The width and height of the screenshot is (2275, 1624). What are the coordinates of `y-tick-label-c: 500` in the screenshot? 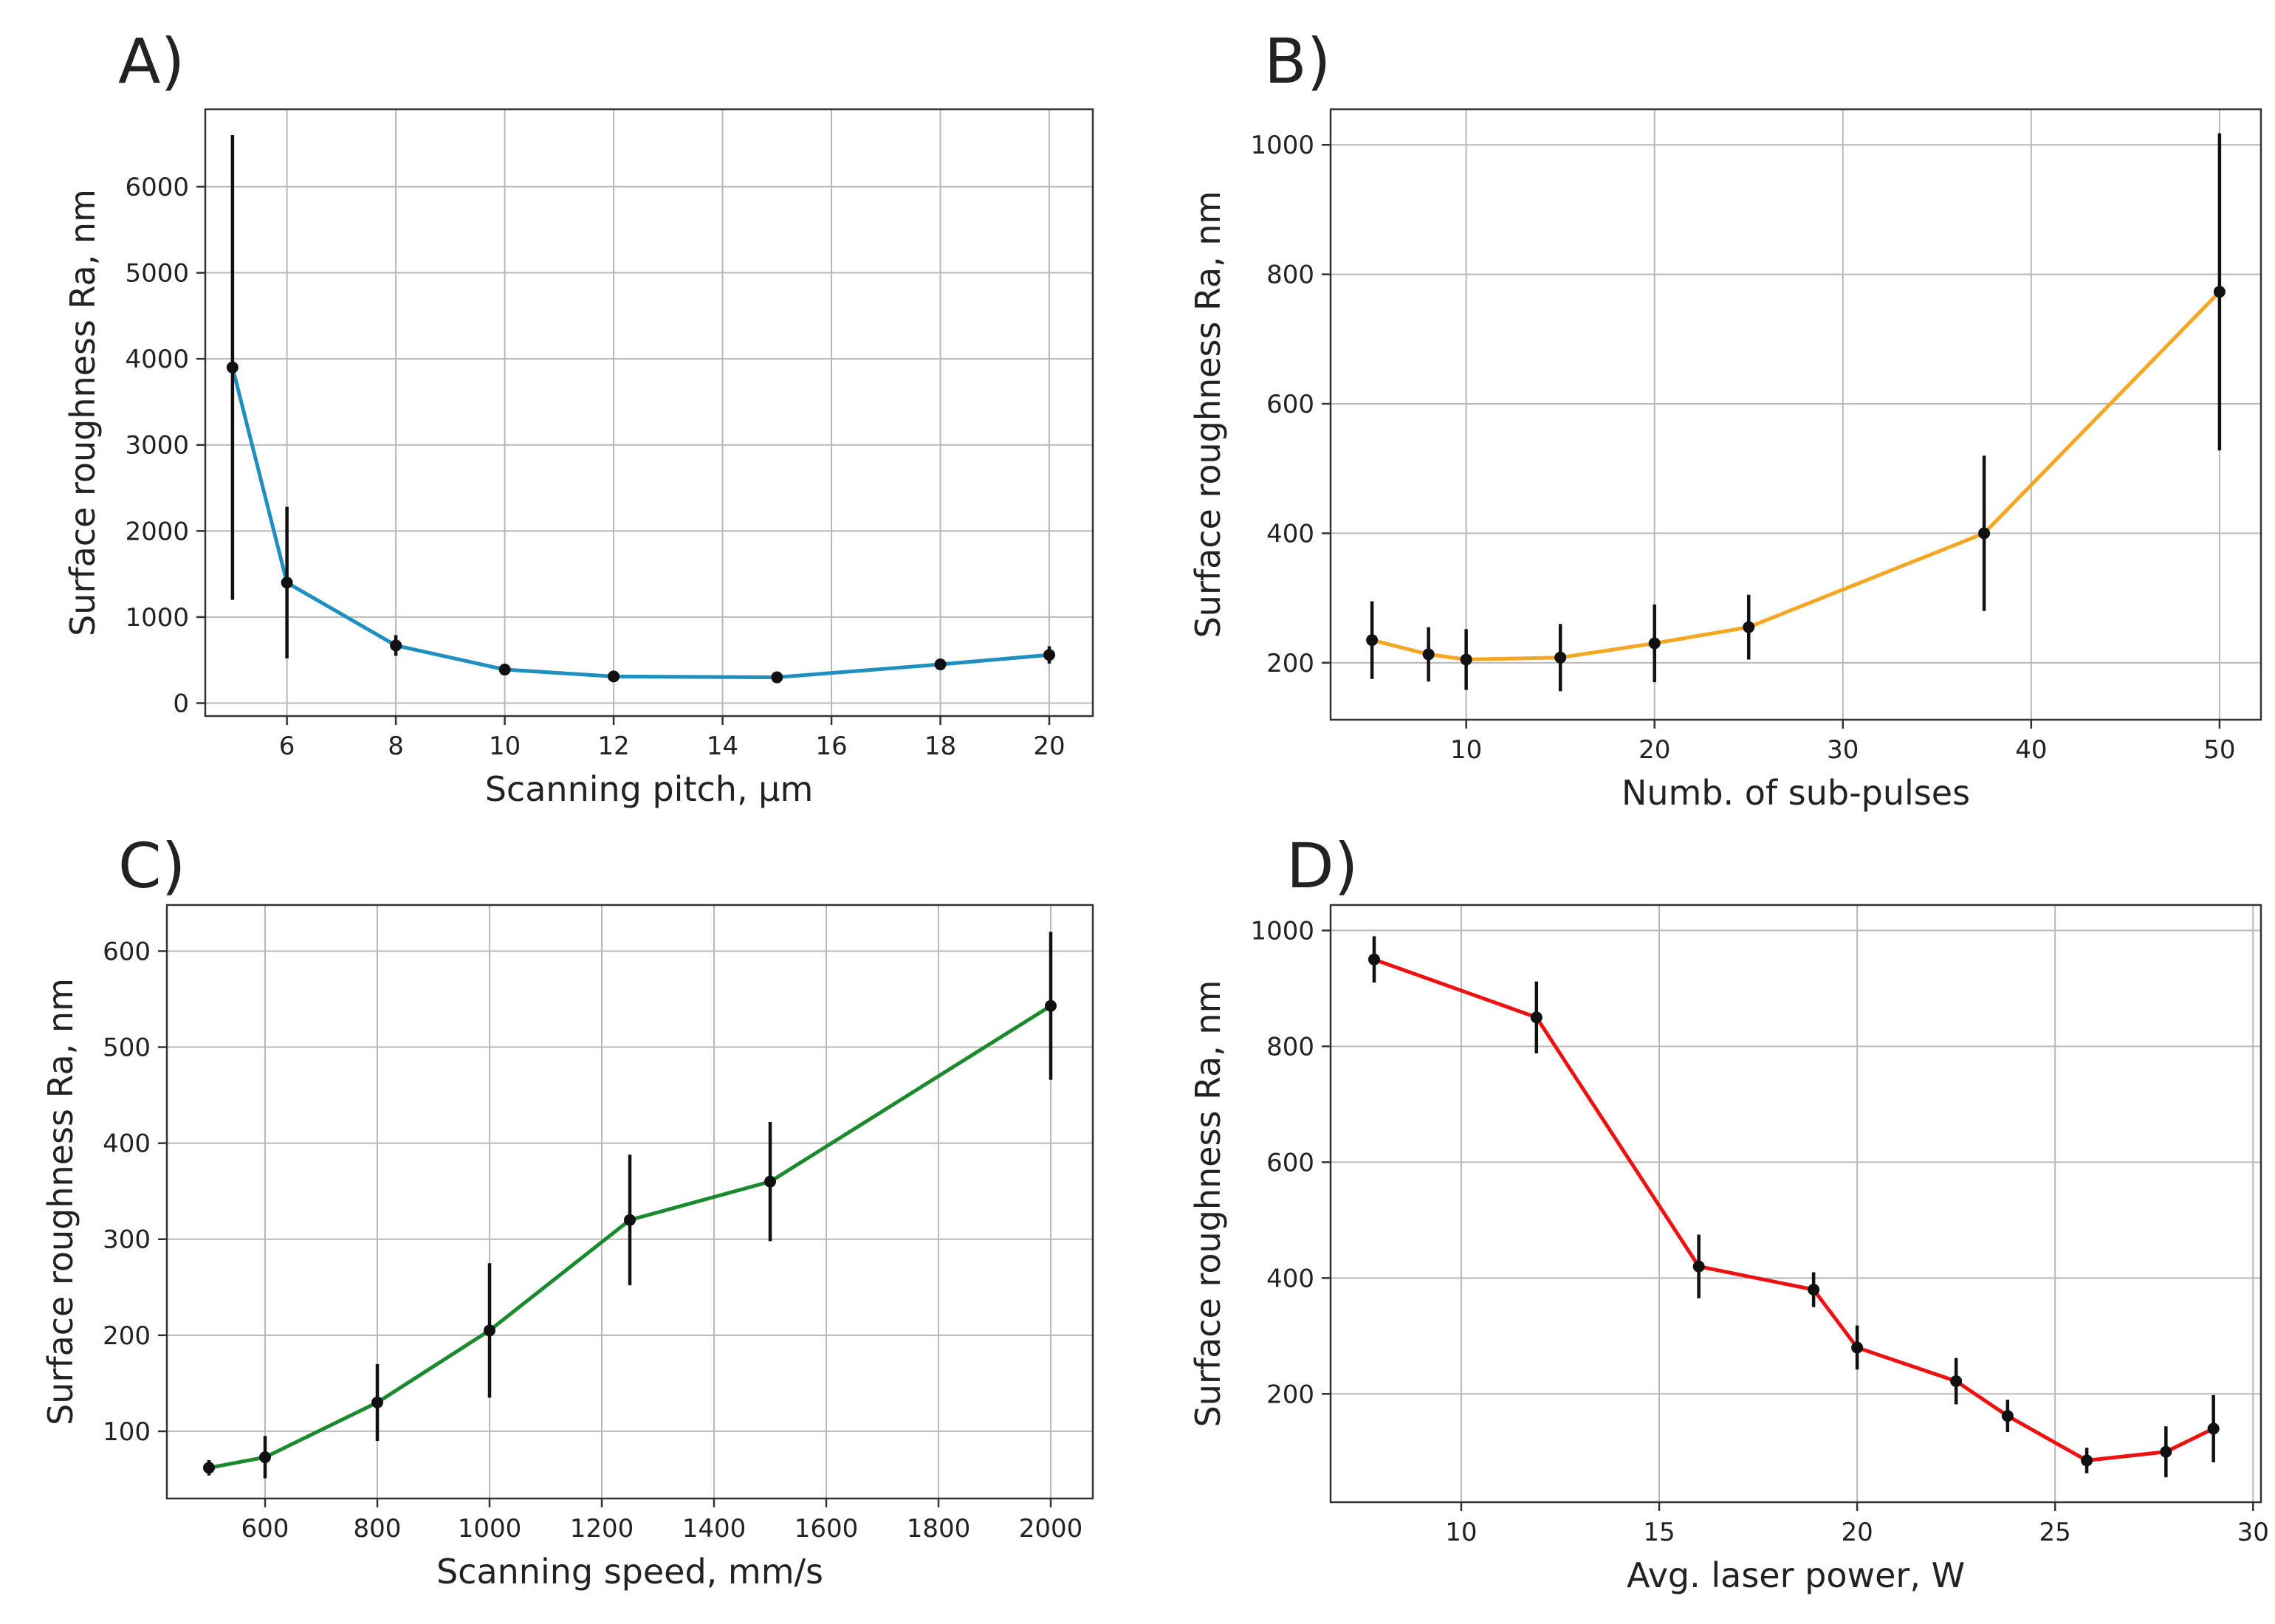 It's located at (127, 1048).